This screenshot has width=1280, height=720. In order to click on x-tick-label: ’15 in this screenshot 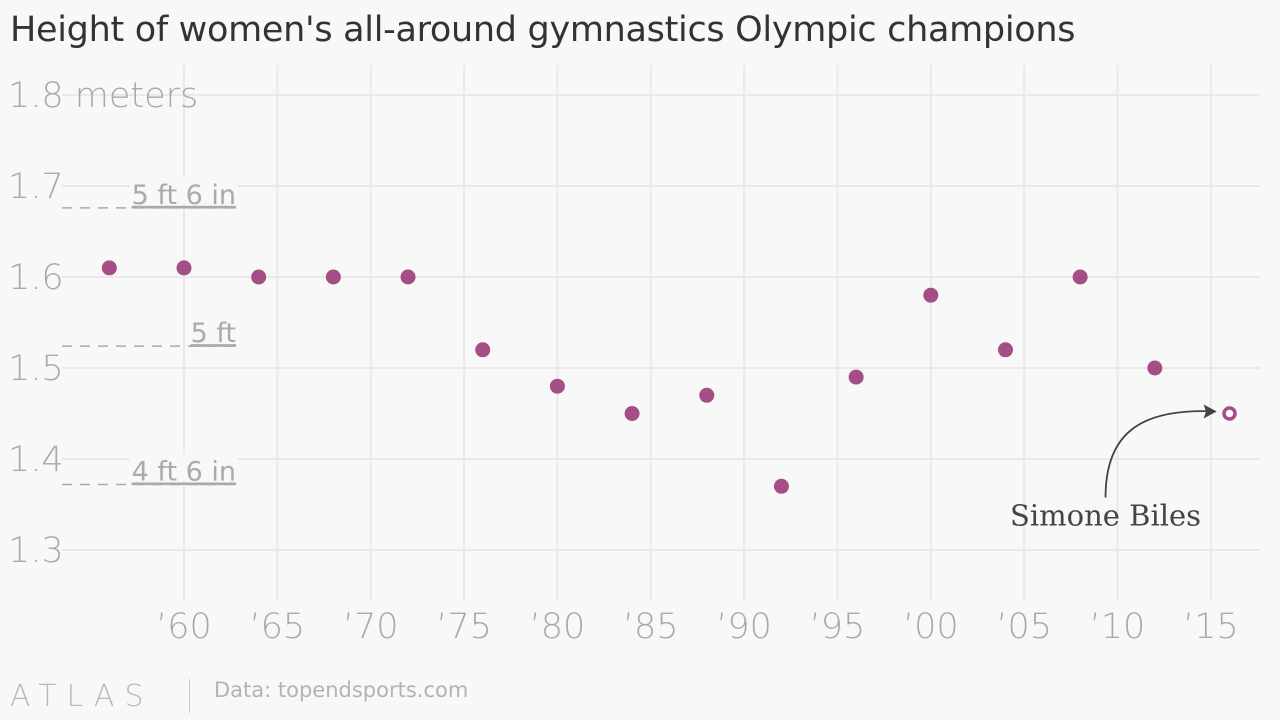, I will do `click(1211, 627)`.